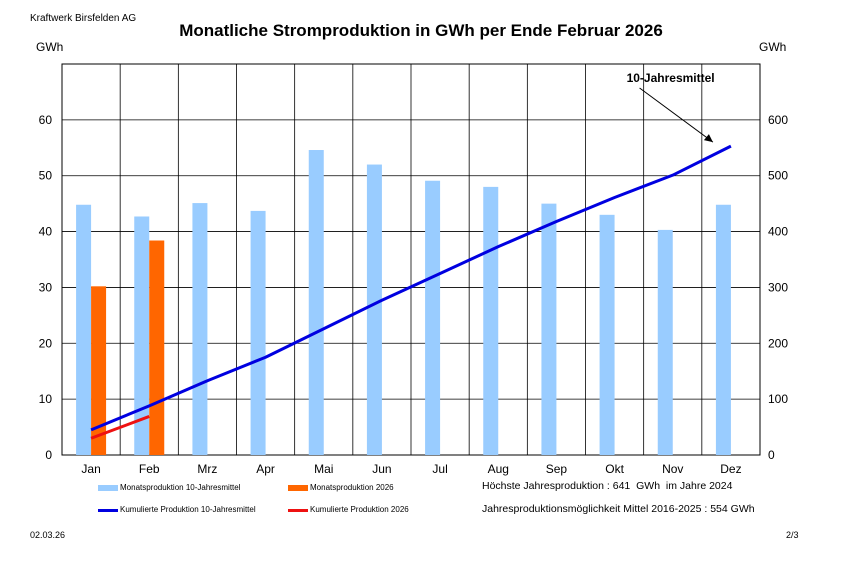 The image size is (842, 561). What do you see at coordinates (491, 320) in the screenshot?
I see `bar-avg-aug` at bounding box center [491, 320].